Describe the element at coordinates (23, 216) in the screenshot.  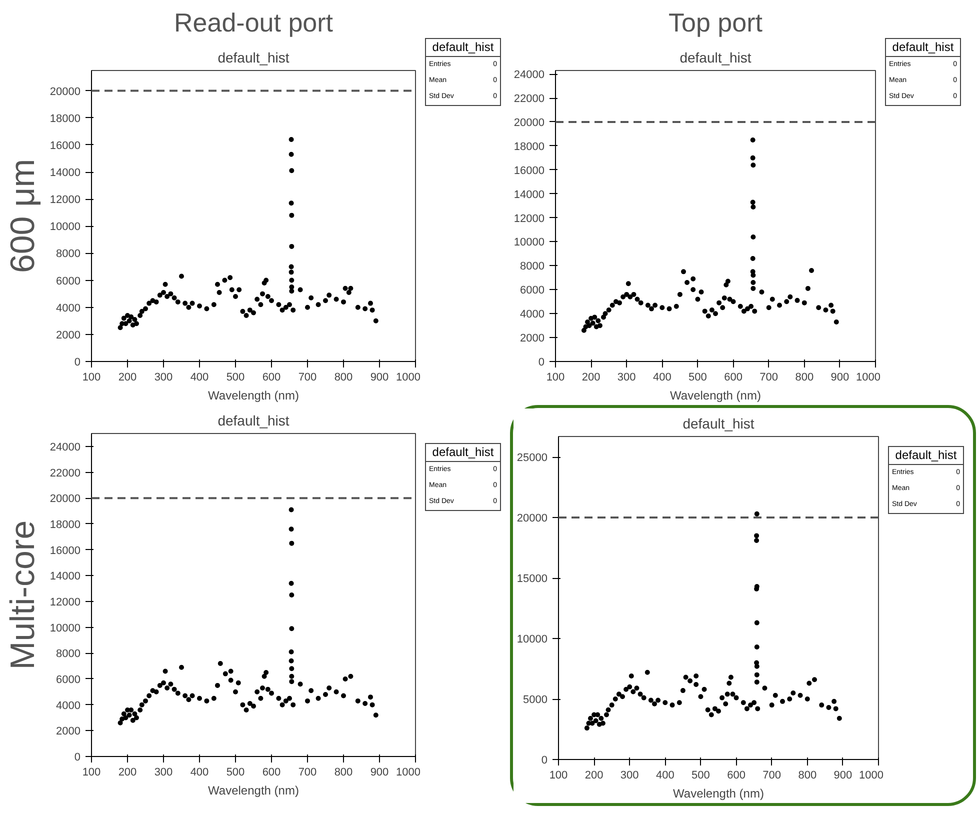
I see `y-axis-title: 600 μm` at that location.